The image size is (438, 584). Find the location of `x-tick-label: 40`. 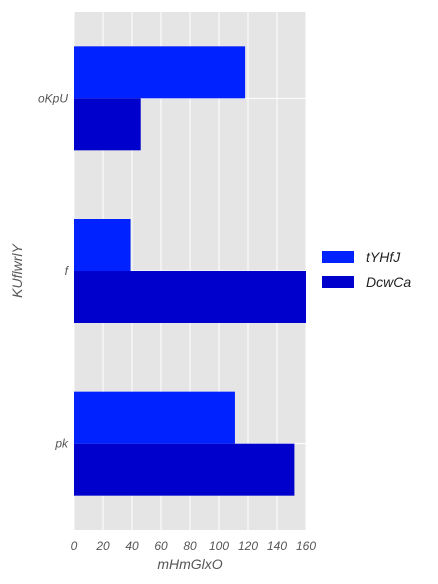

x-tick-label: 40 is located at coordinates (132, 546).